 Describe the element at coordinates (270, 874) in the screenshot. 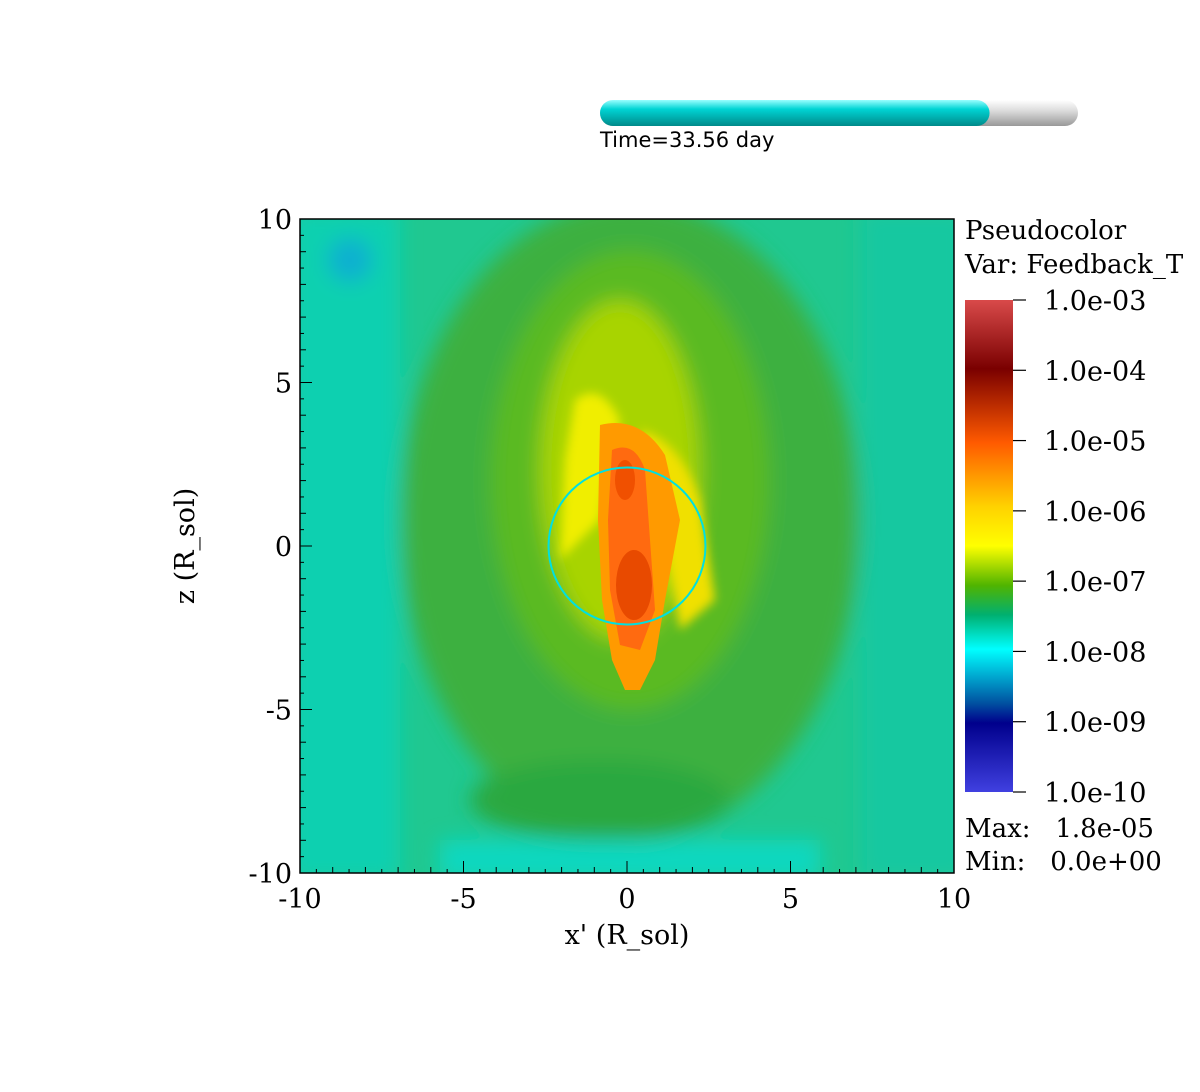

I see `y-tick-label: -10` at that location.